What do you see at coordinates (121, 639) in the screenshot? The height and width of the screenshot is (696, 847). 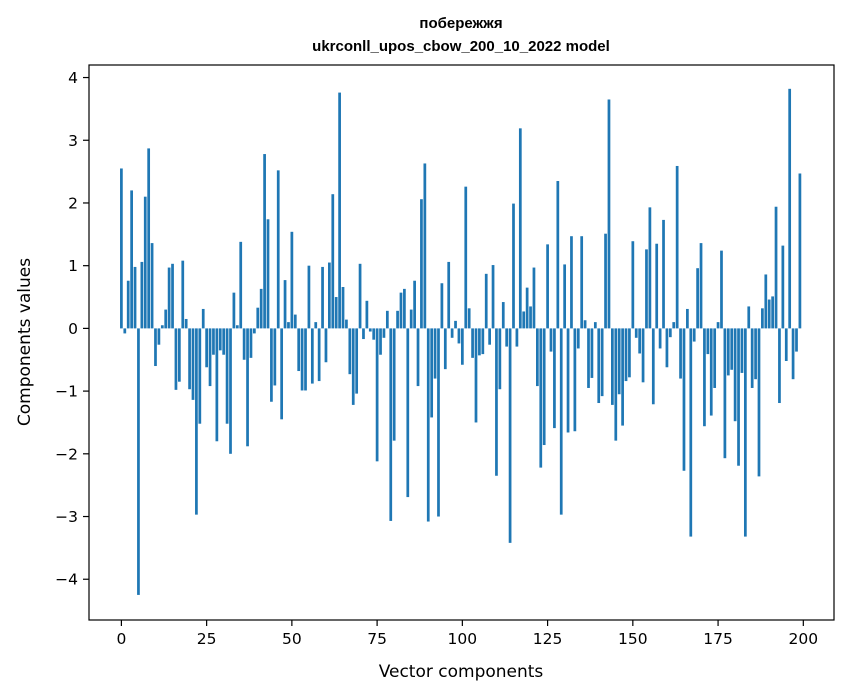 I see `x-tick-label: 0` at bounding box center [121, 639].